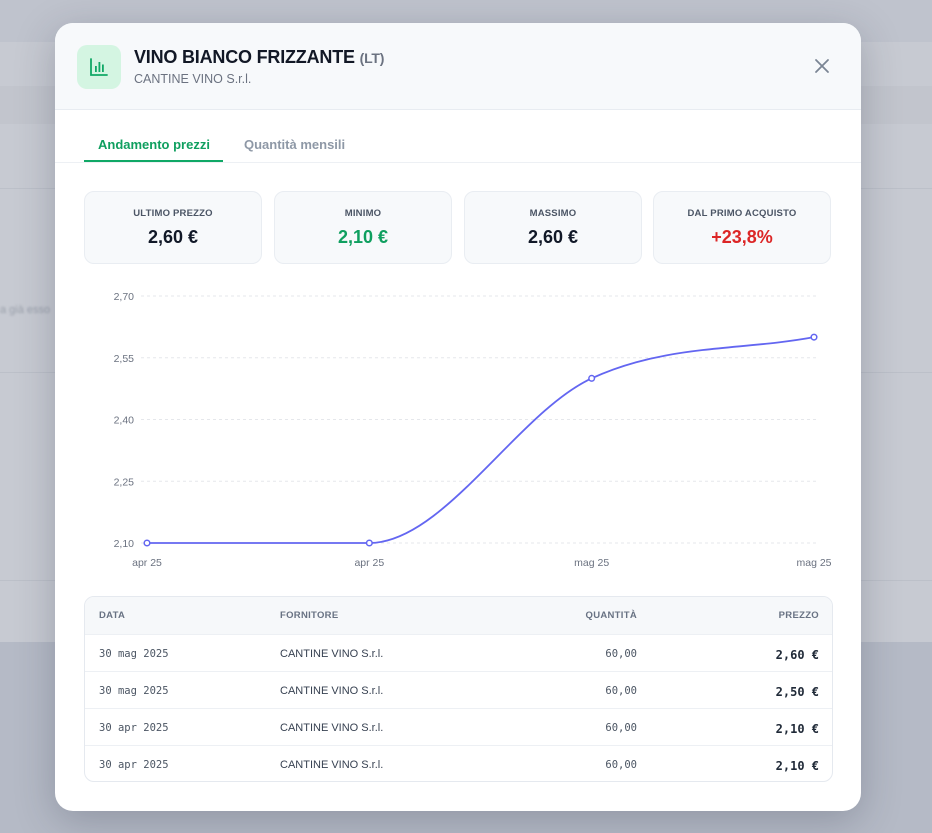 The image size is (932, 833). What do you see at coordinates (458, 615) in the screenshot?
I see `table-header: DATA FORNITORE QUANTITÀ PREZZO` at bounding box center [458, 615].